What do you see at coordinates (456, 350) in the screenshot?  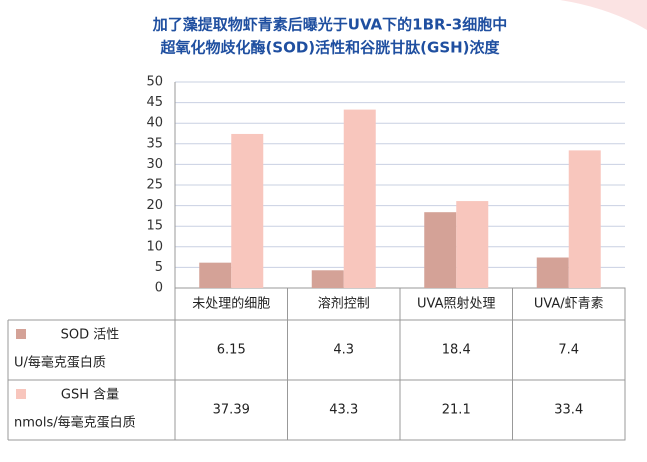 I see `table-value: 18.4` at bounding box center [456, 350].